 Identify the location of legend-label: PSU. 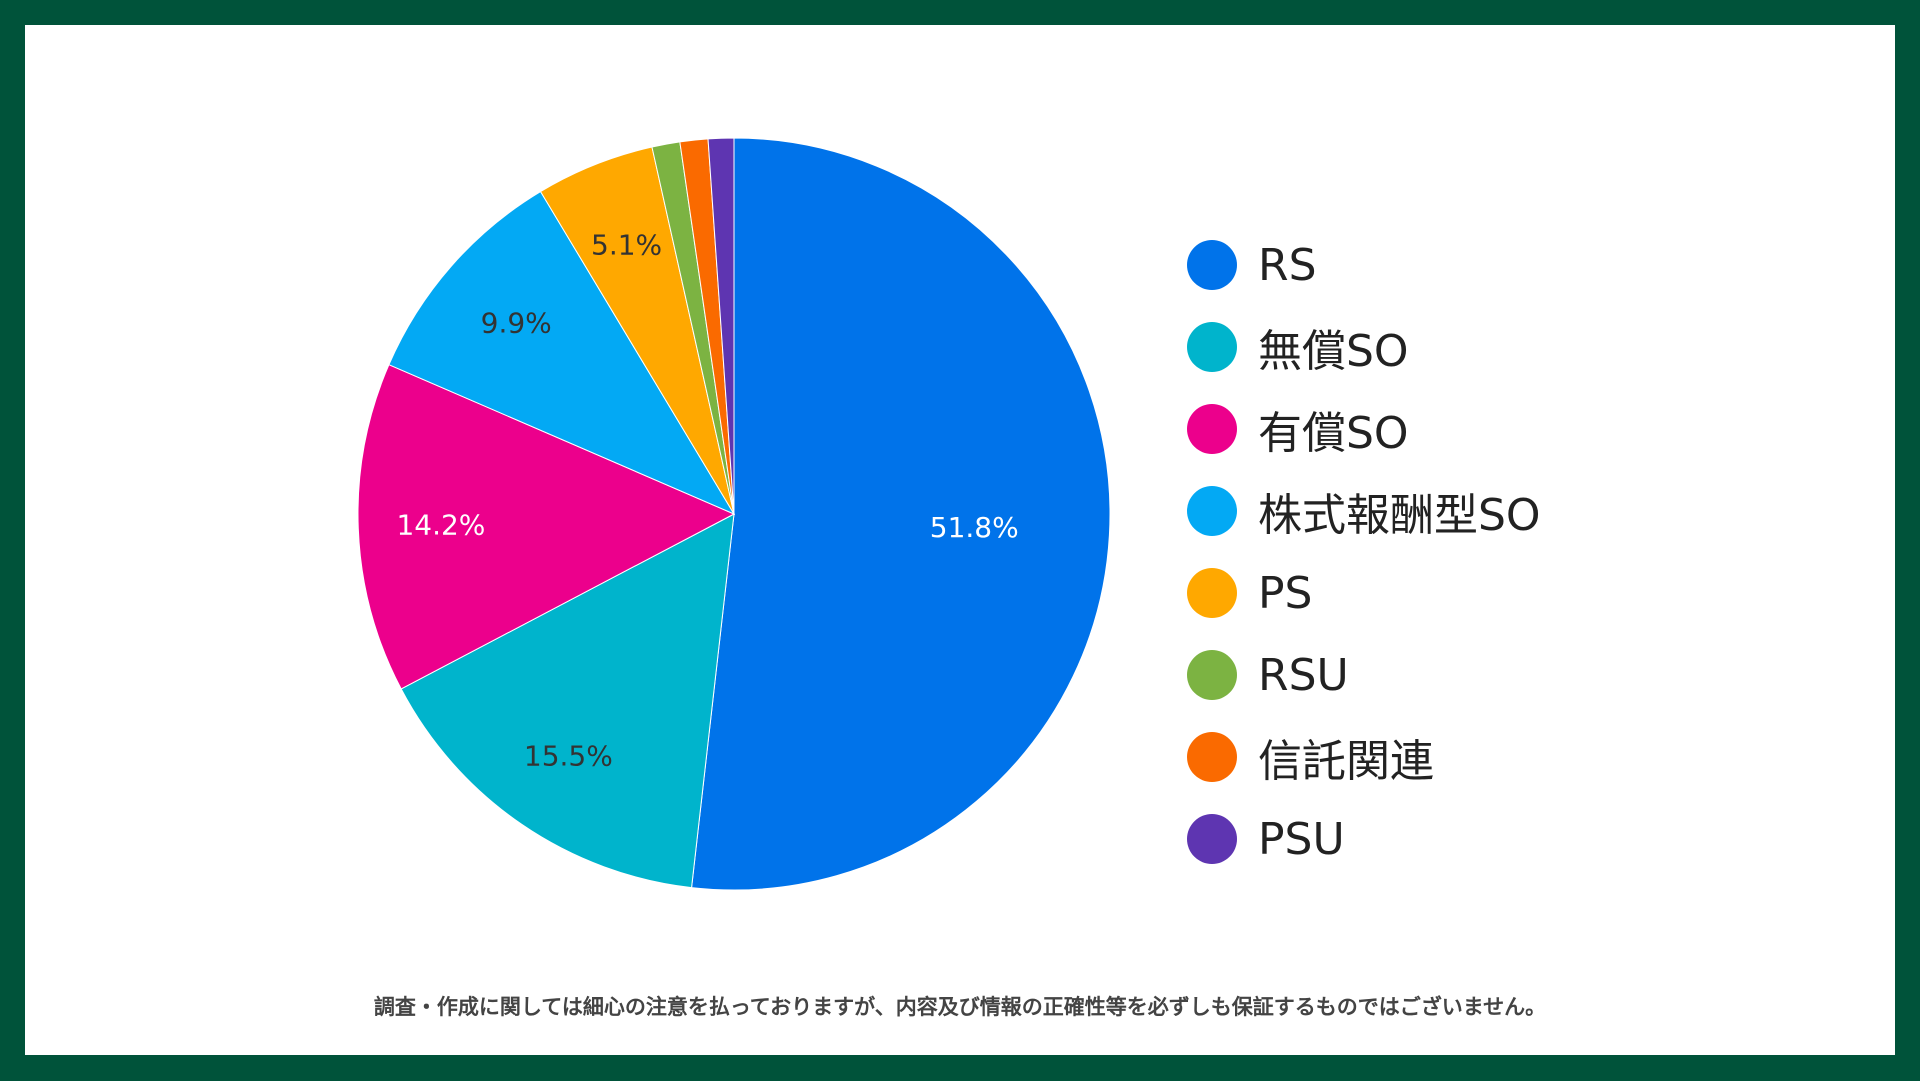
(1301, 839).